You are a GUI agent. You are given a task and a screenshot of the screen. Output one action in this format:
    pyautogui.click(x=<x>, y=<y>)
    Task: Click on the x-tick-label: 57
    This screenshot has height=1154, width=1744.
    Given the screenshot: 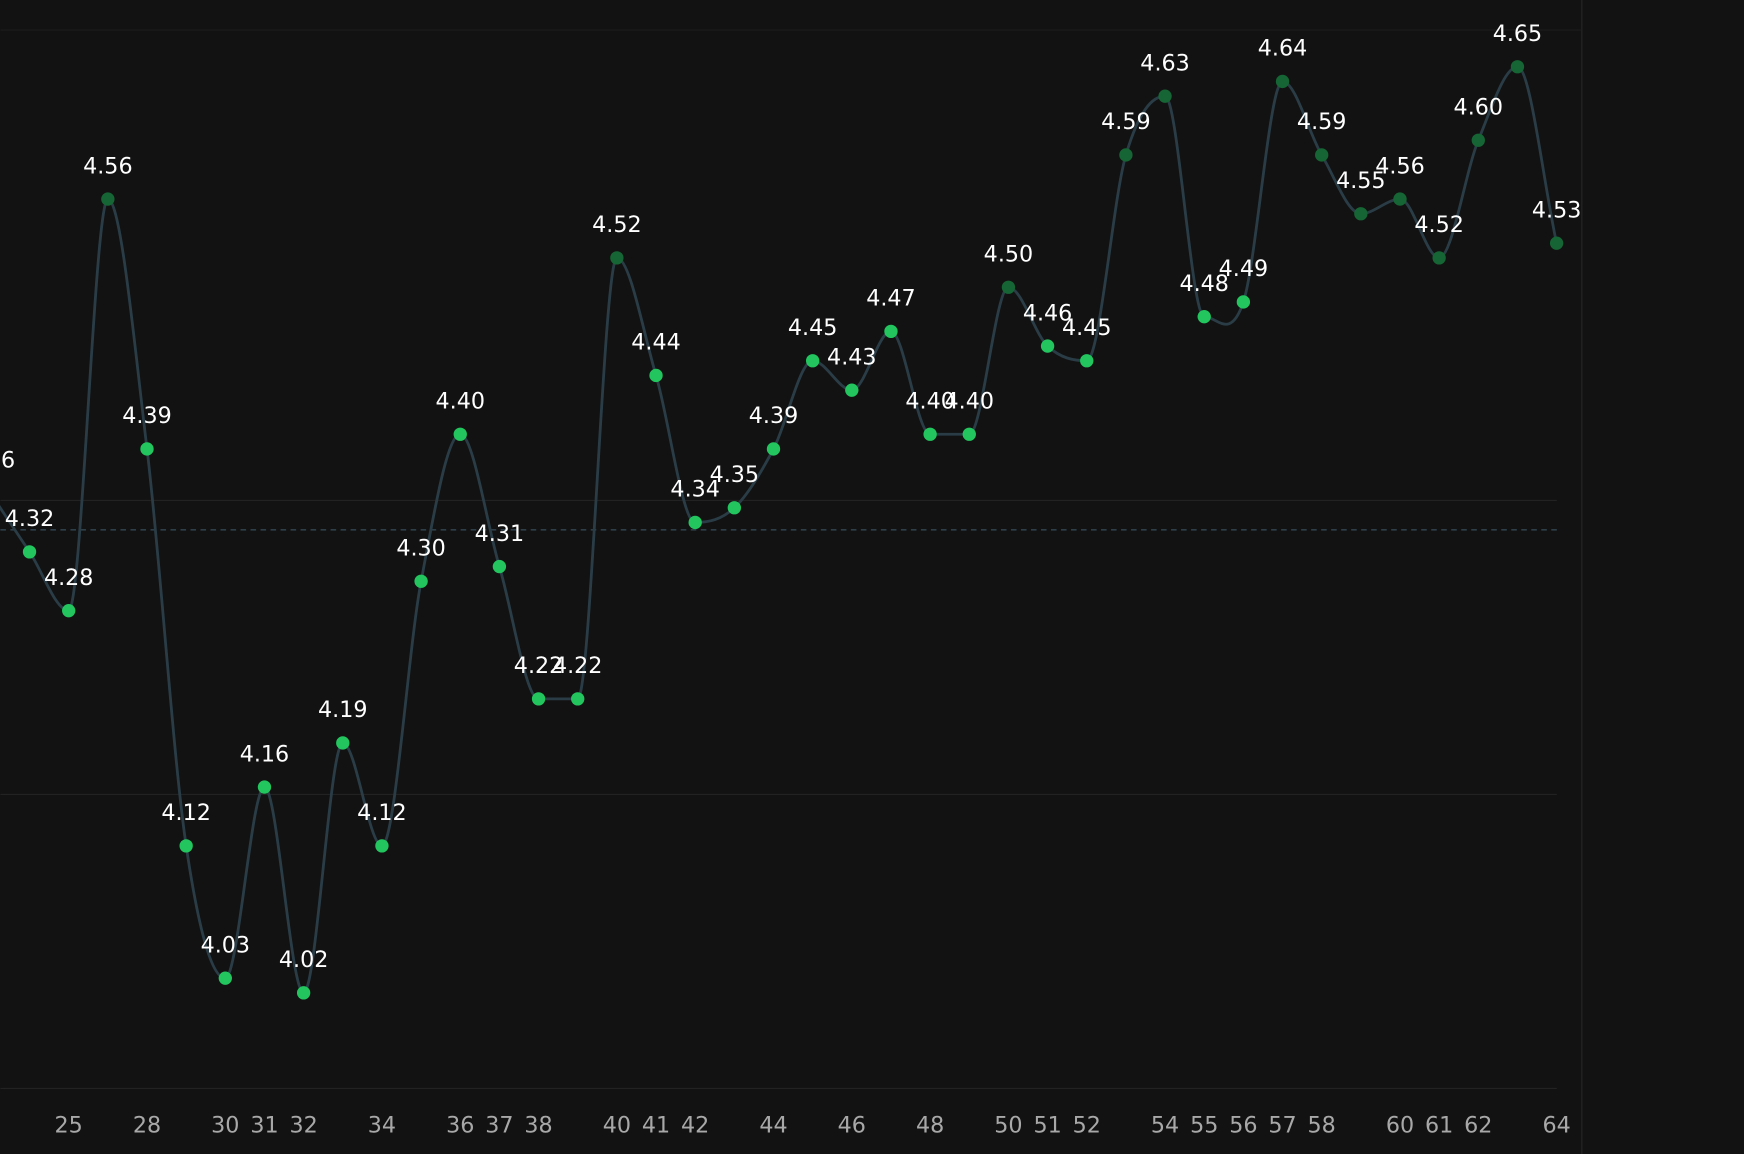 What is the action you would take?
    pyautogui.click(x=1282, y=1126)
    